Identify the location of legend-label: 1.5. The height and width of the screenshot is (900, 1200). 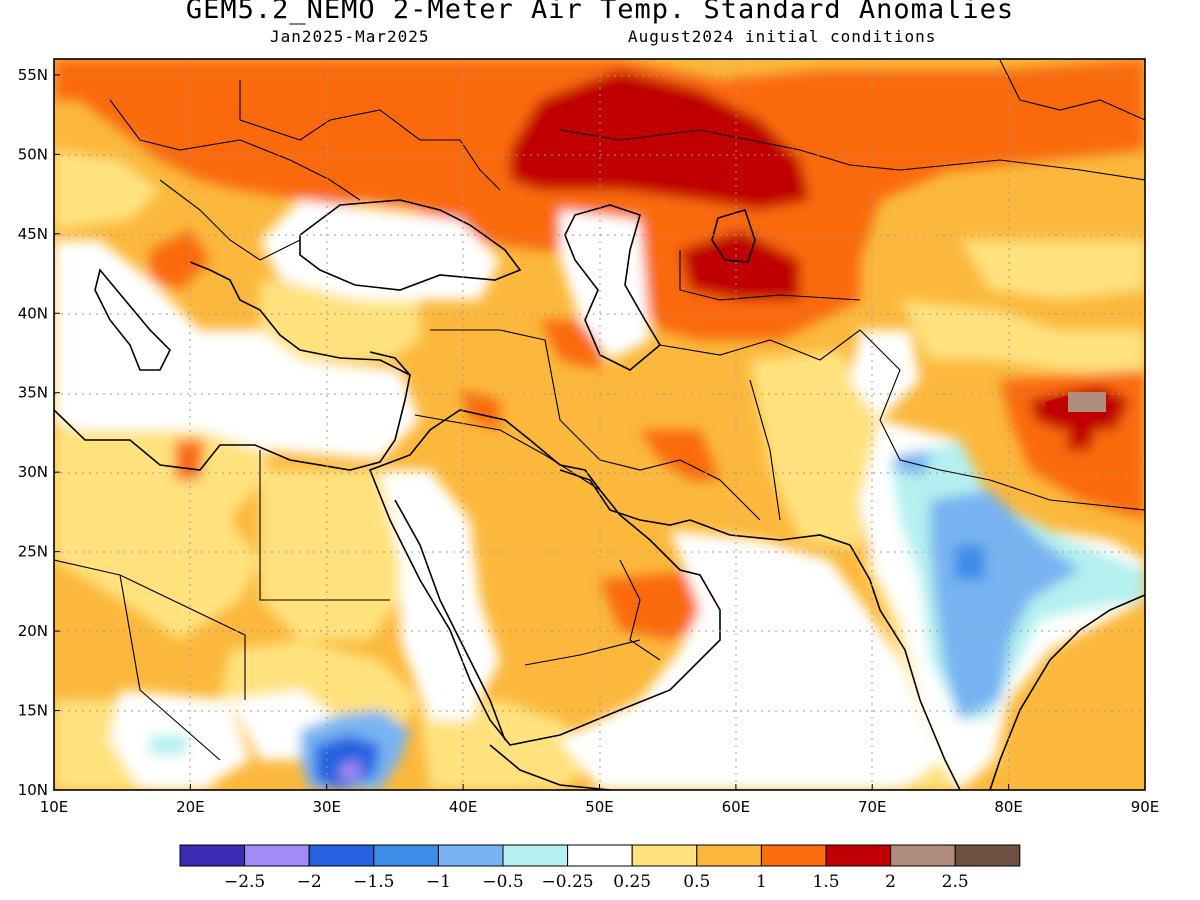
(825, 882).